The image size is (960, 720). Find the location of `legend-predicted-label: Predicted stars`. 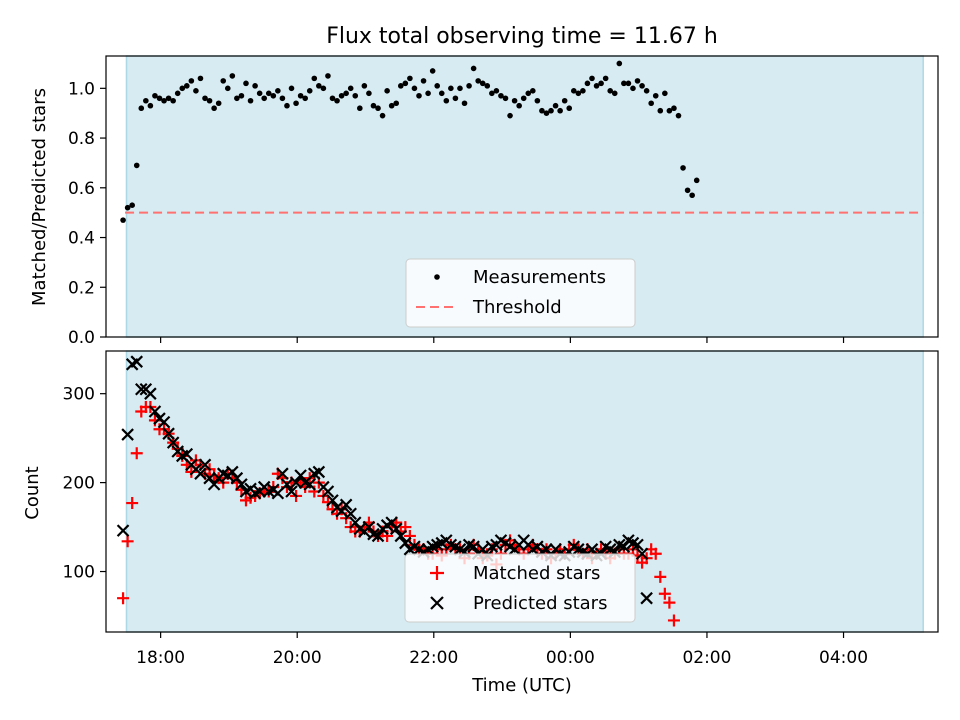

legend-predicted-label: Predicted stars is located at coordinates (540, 603).